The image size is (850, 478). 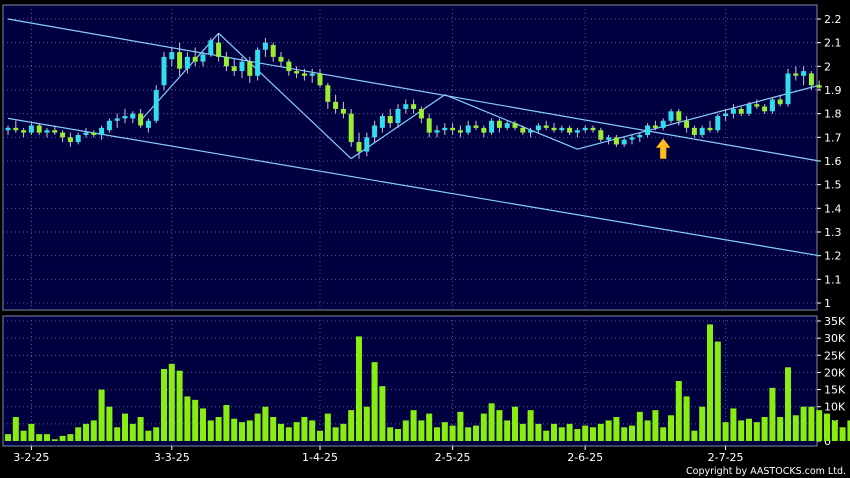 What do you see at coordinates (726, 457) in the screenshot?
I see `x-tick-label: 2-7-25` at bounding box center [726, 457].